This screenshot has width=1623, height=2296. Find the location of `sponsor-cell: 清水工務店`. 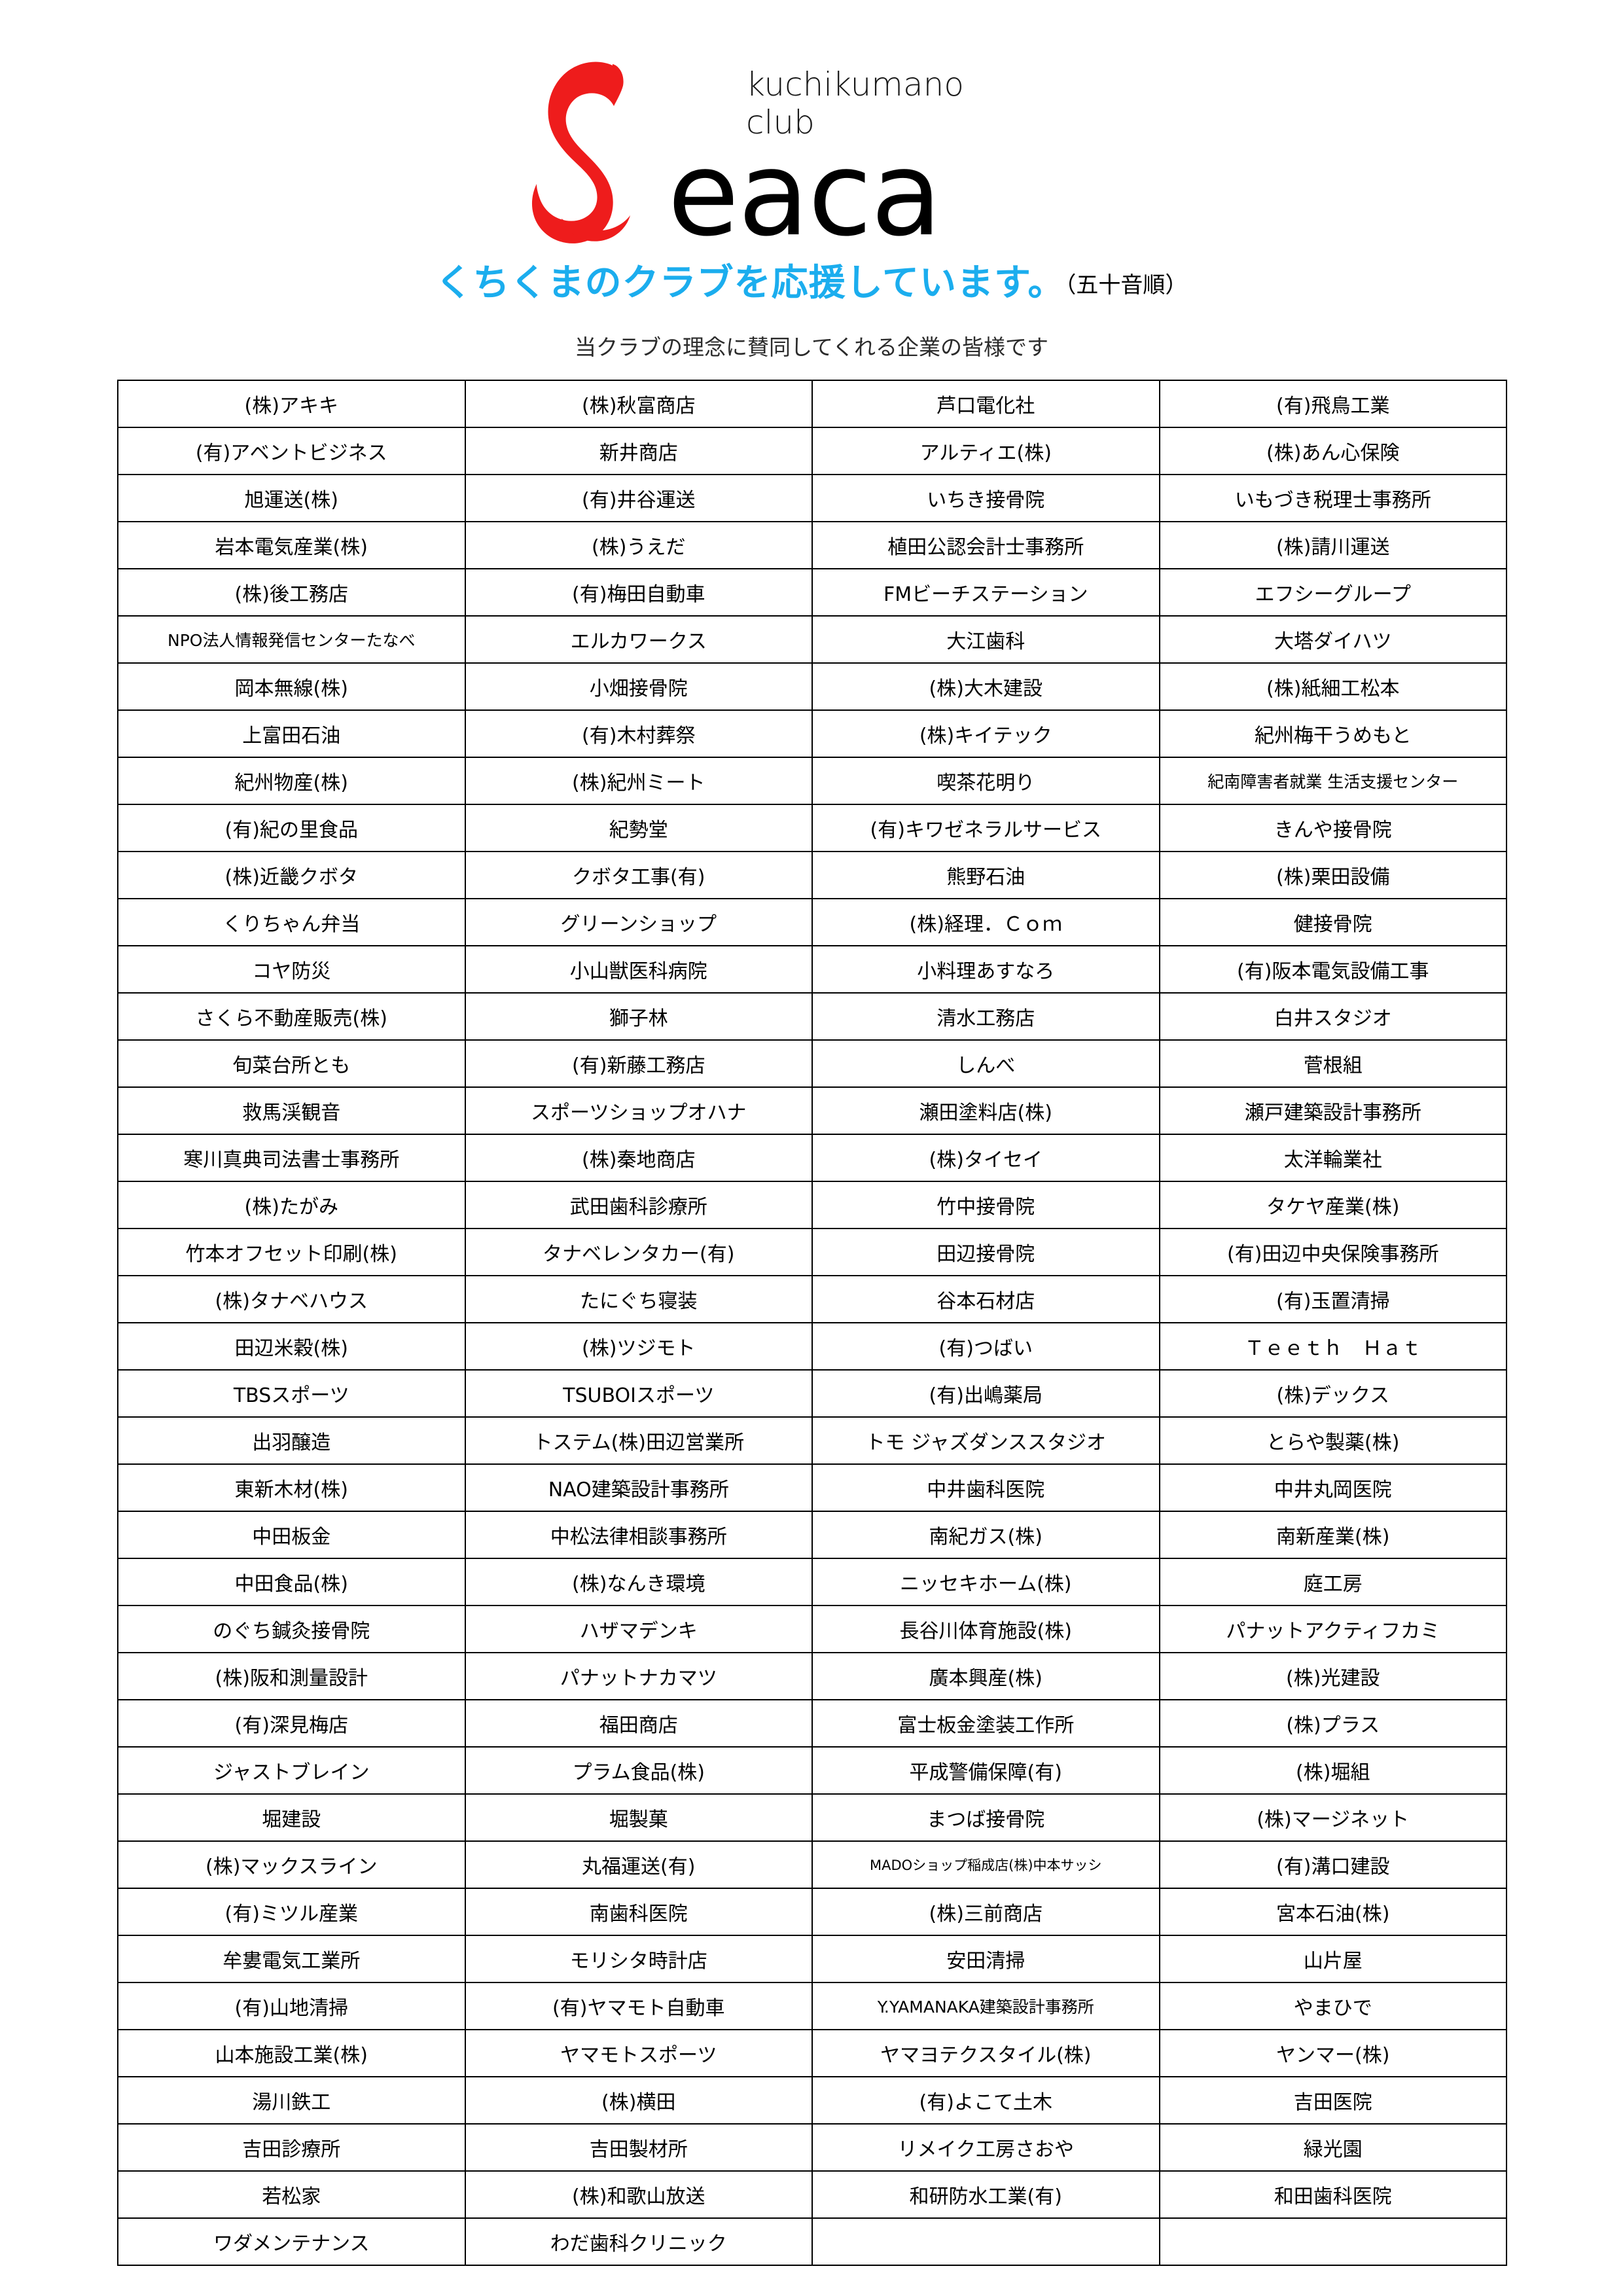

sponsor-cell: 清水工務店 is located at coordinates (986, 1016).